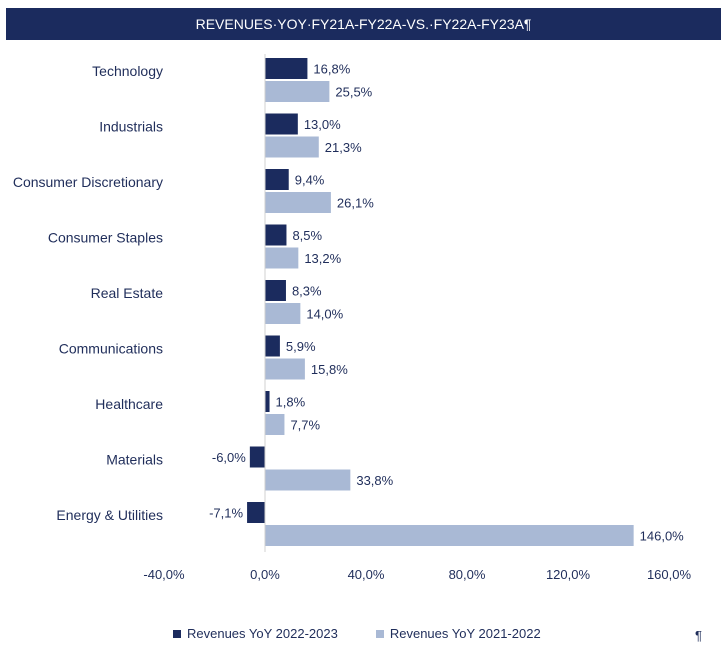 This screenshot has width=723, height=656. Describe the element at coordinates (177, 633) in the screenshot. I see `legend-swatch-2022-2023` at that location.